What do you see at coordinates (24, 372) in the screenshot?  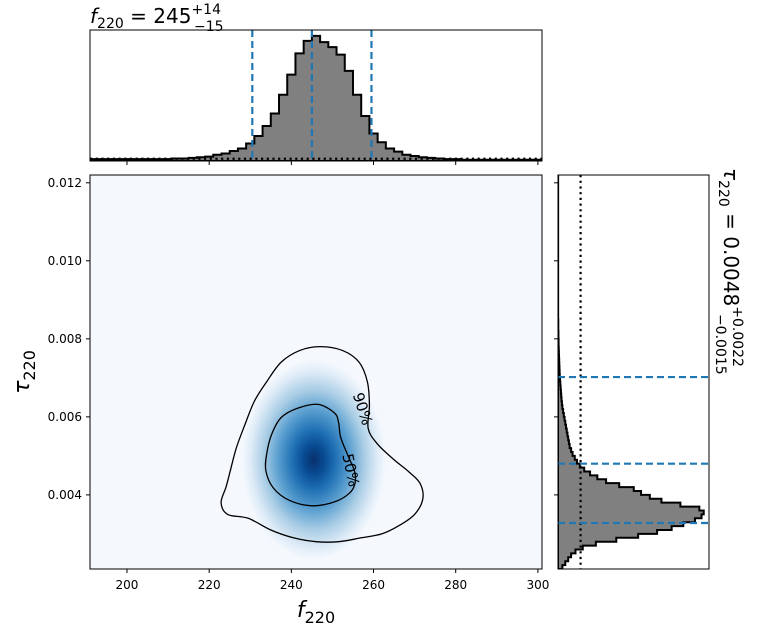 I see `y-axis-label: τ220` at bounding box center [24, 372].